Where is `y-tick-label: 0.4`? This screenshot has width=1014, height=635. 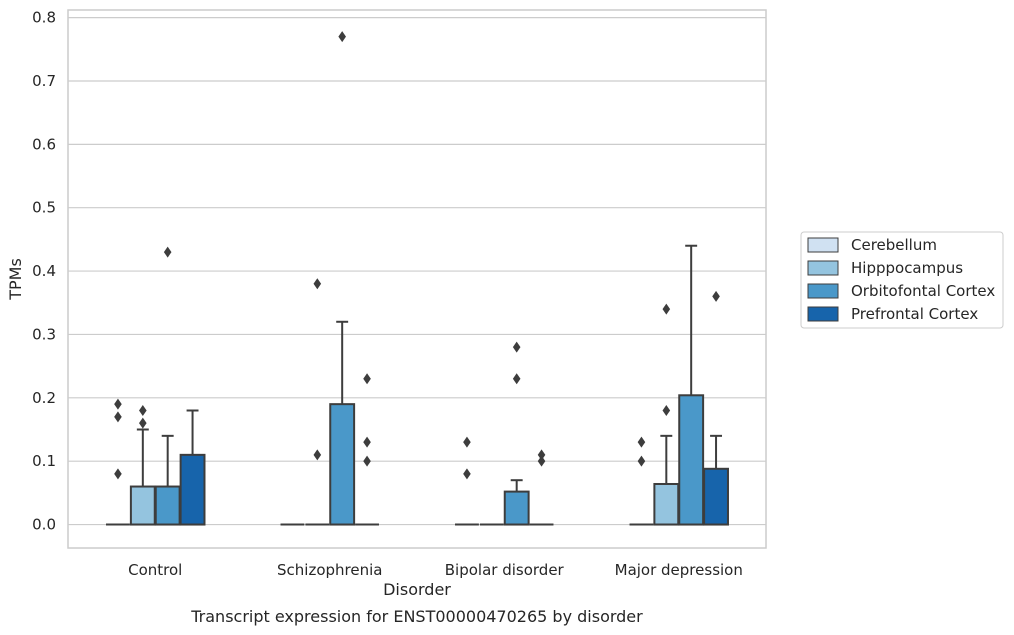 y-tick-label: 0.4 is located at coordinates (44, 271).